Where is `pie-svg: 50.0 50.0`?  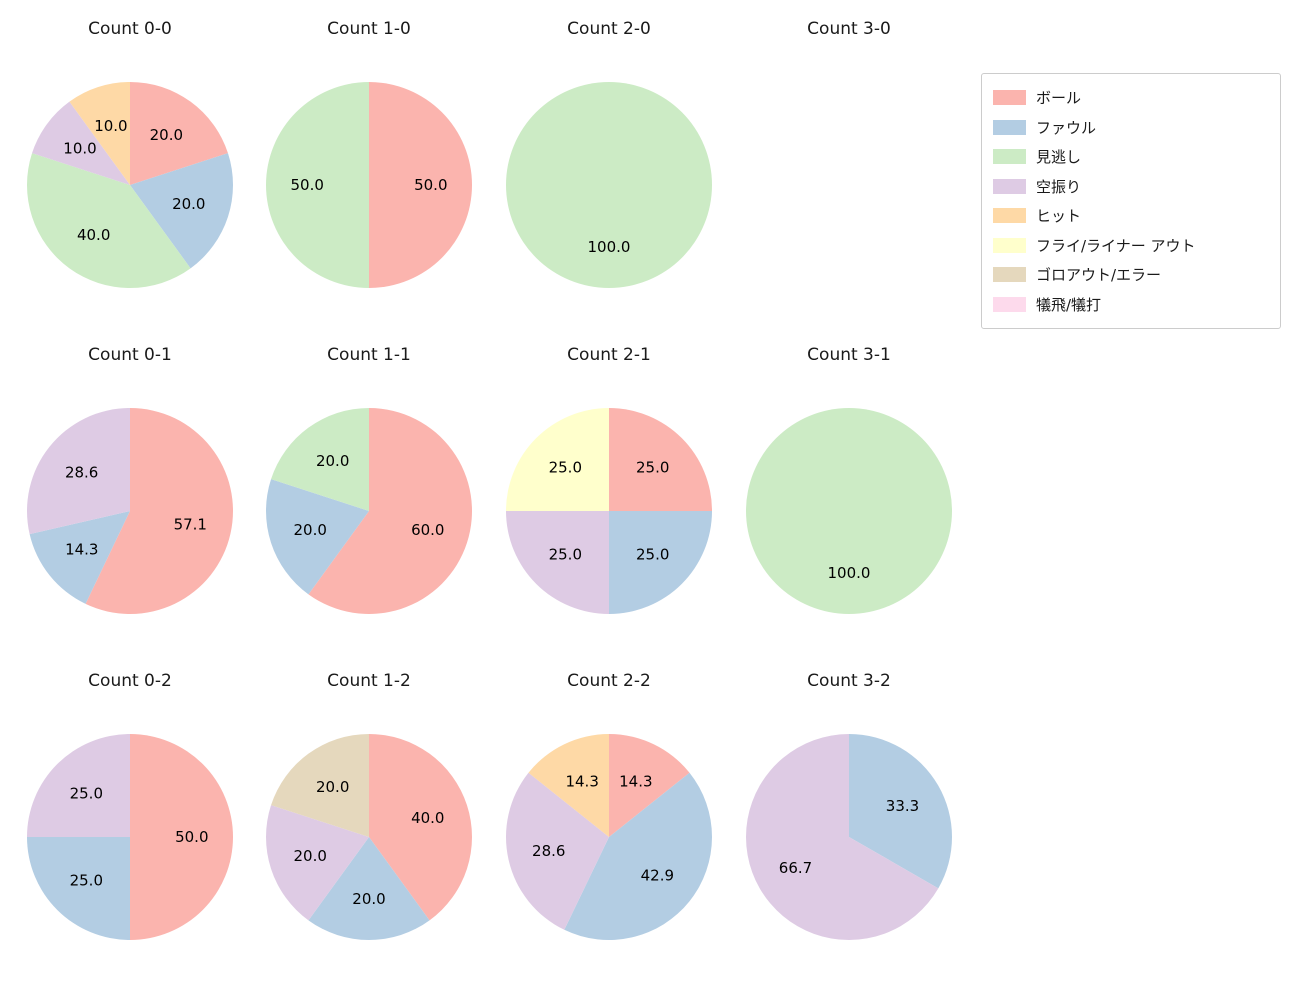
pie-svg: 50.0 50.0 is located at coordinates (369, 185).